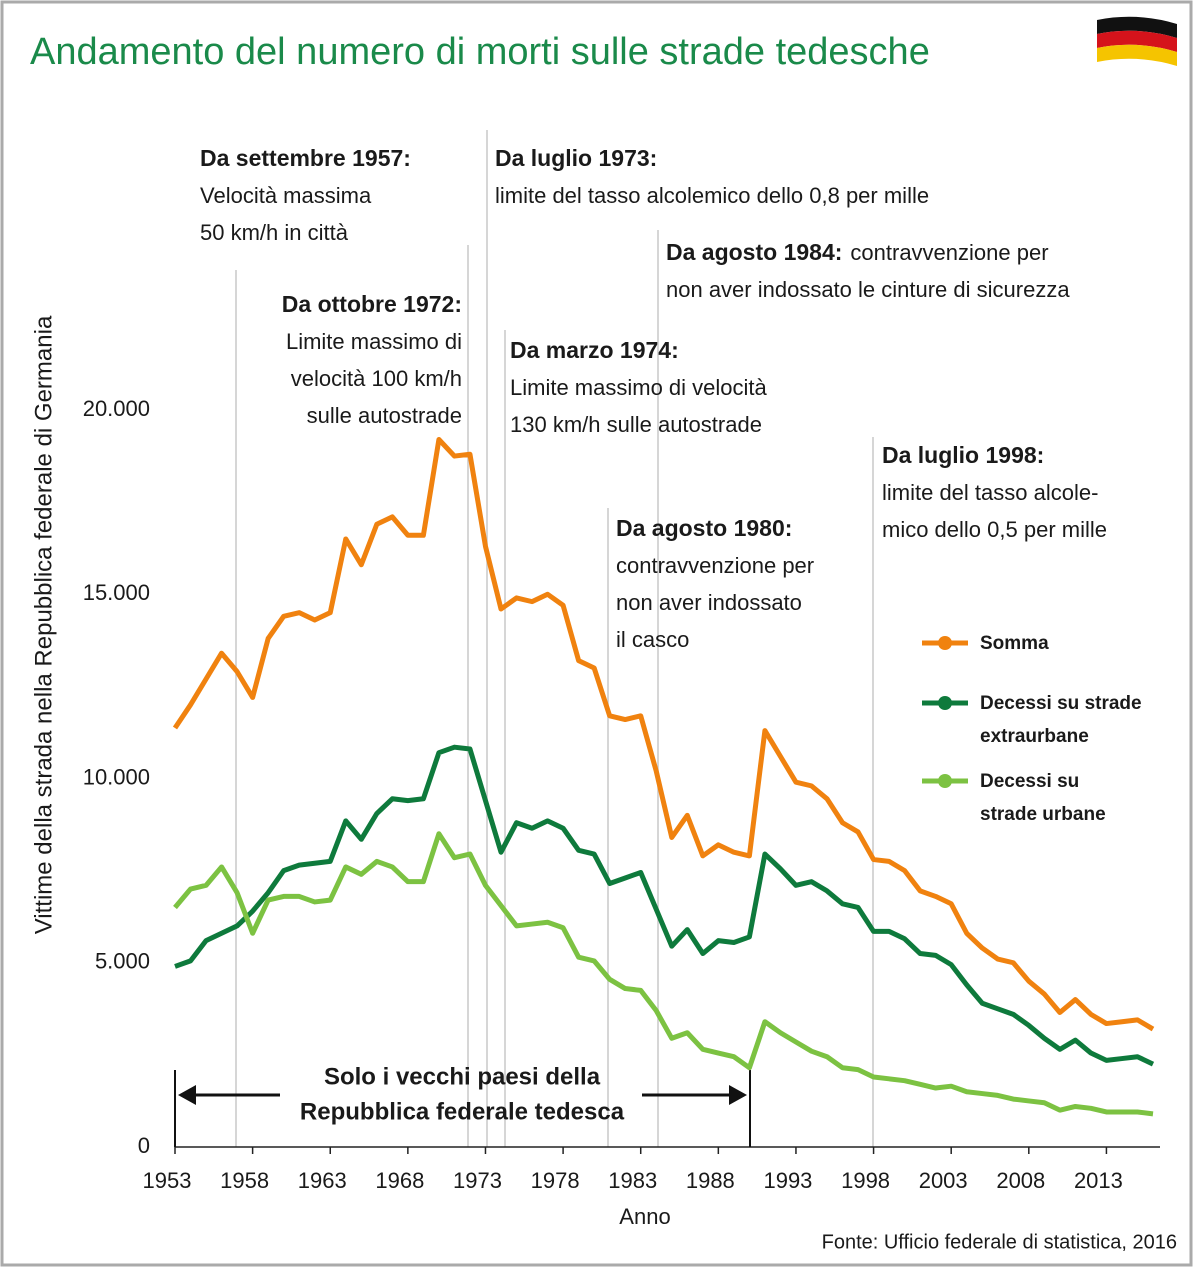 The height and width of the screenshot is (1267, 1193). Describe the element at coordinates (594, 350) in the screenshot. I see `annotation-title: Da marzo 1974:` at that location.